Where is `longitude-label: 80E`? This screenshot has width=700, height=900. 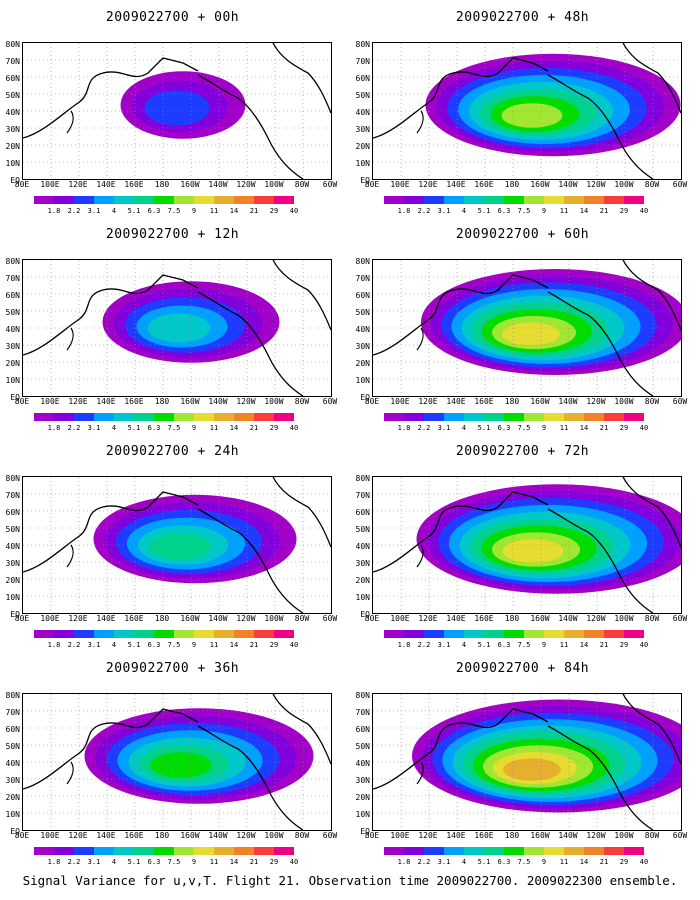
longitude-label: 80E is located at coordinates (372, 184).